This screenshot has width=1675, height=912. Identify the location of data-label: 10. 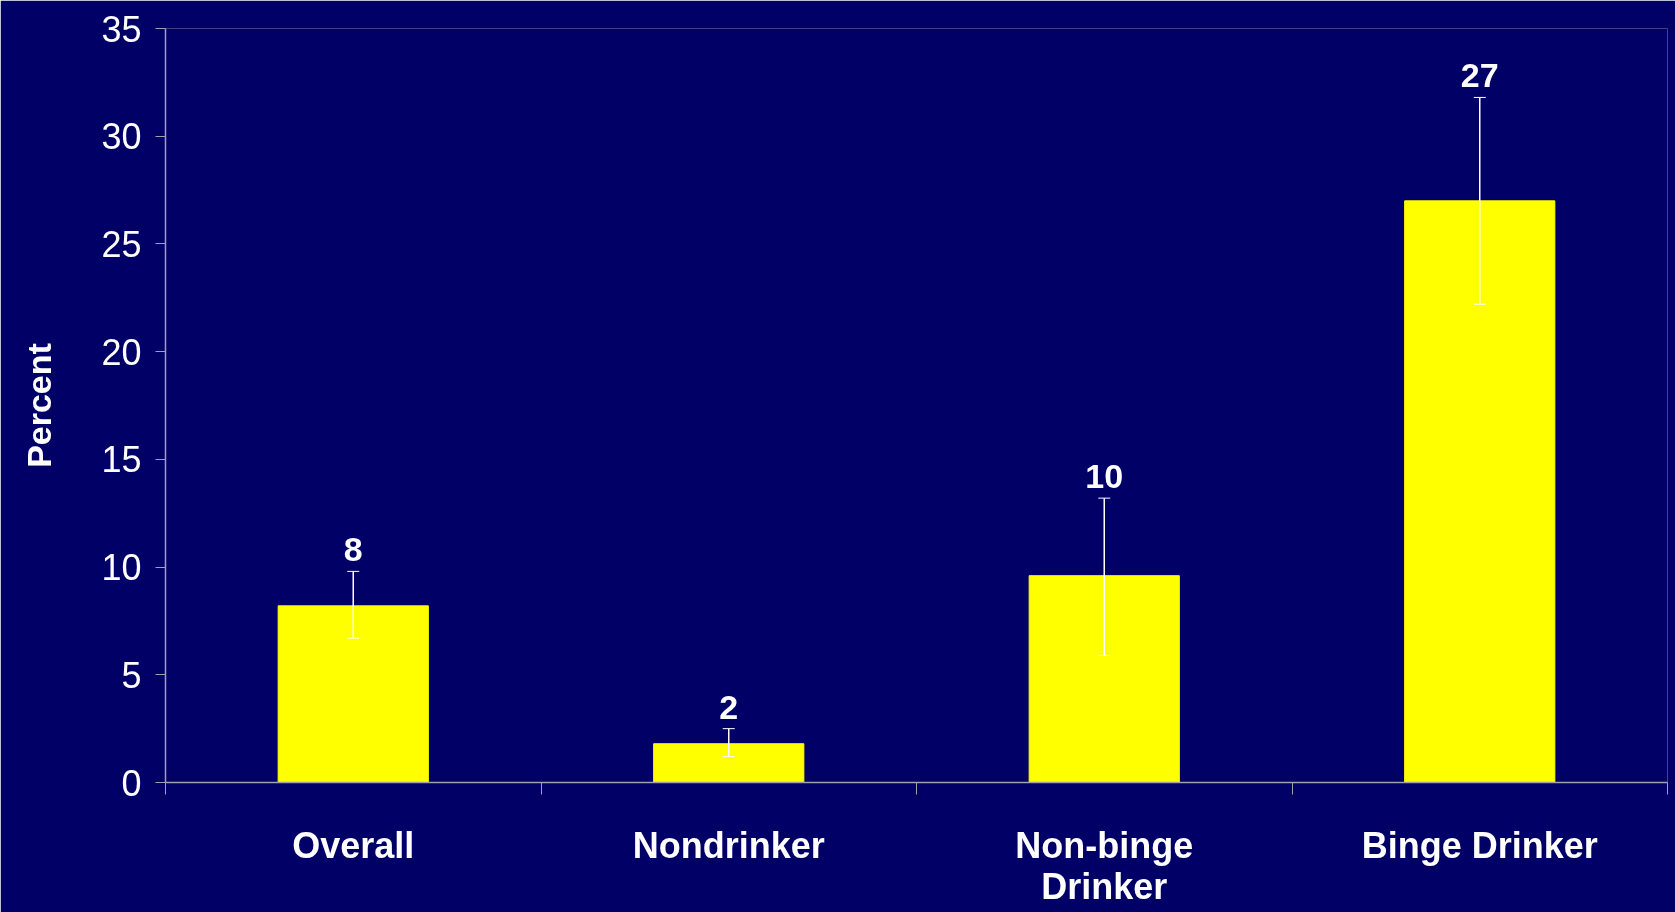
(1104, 476).